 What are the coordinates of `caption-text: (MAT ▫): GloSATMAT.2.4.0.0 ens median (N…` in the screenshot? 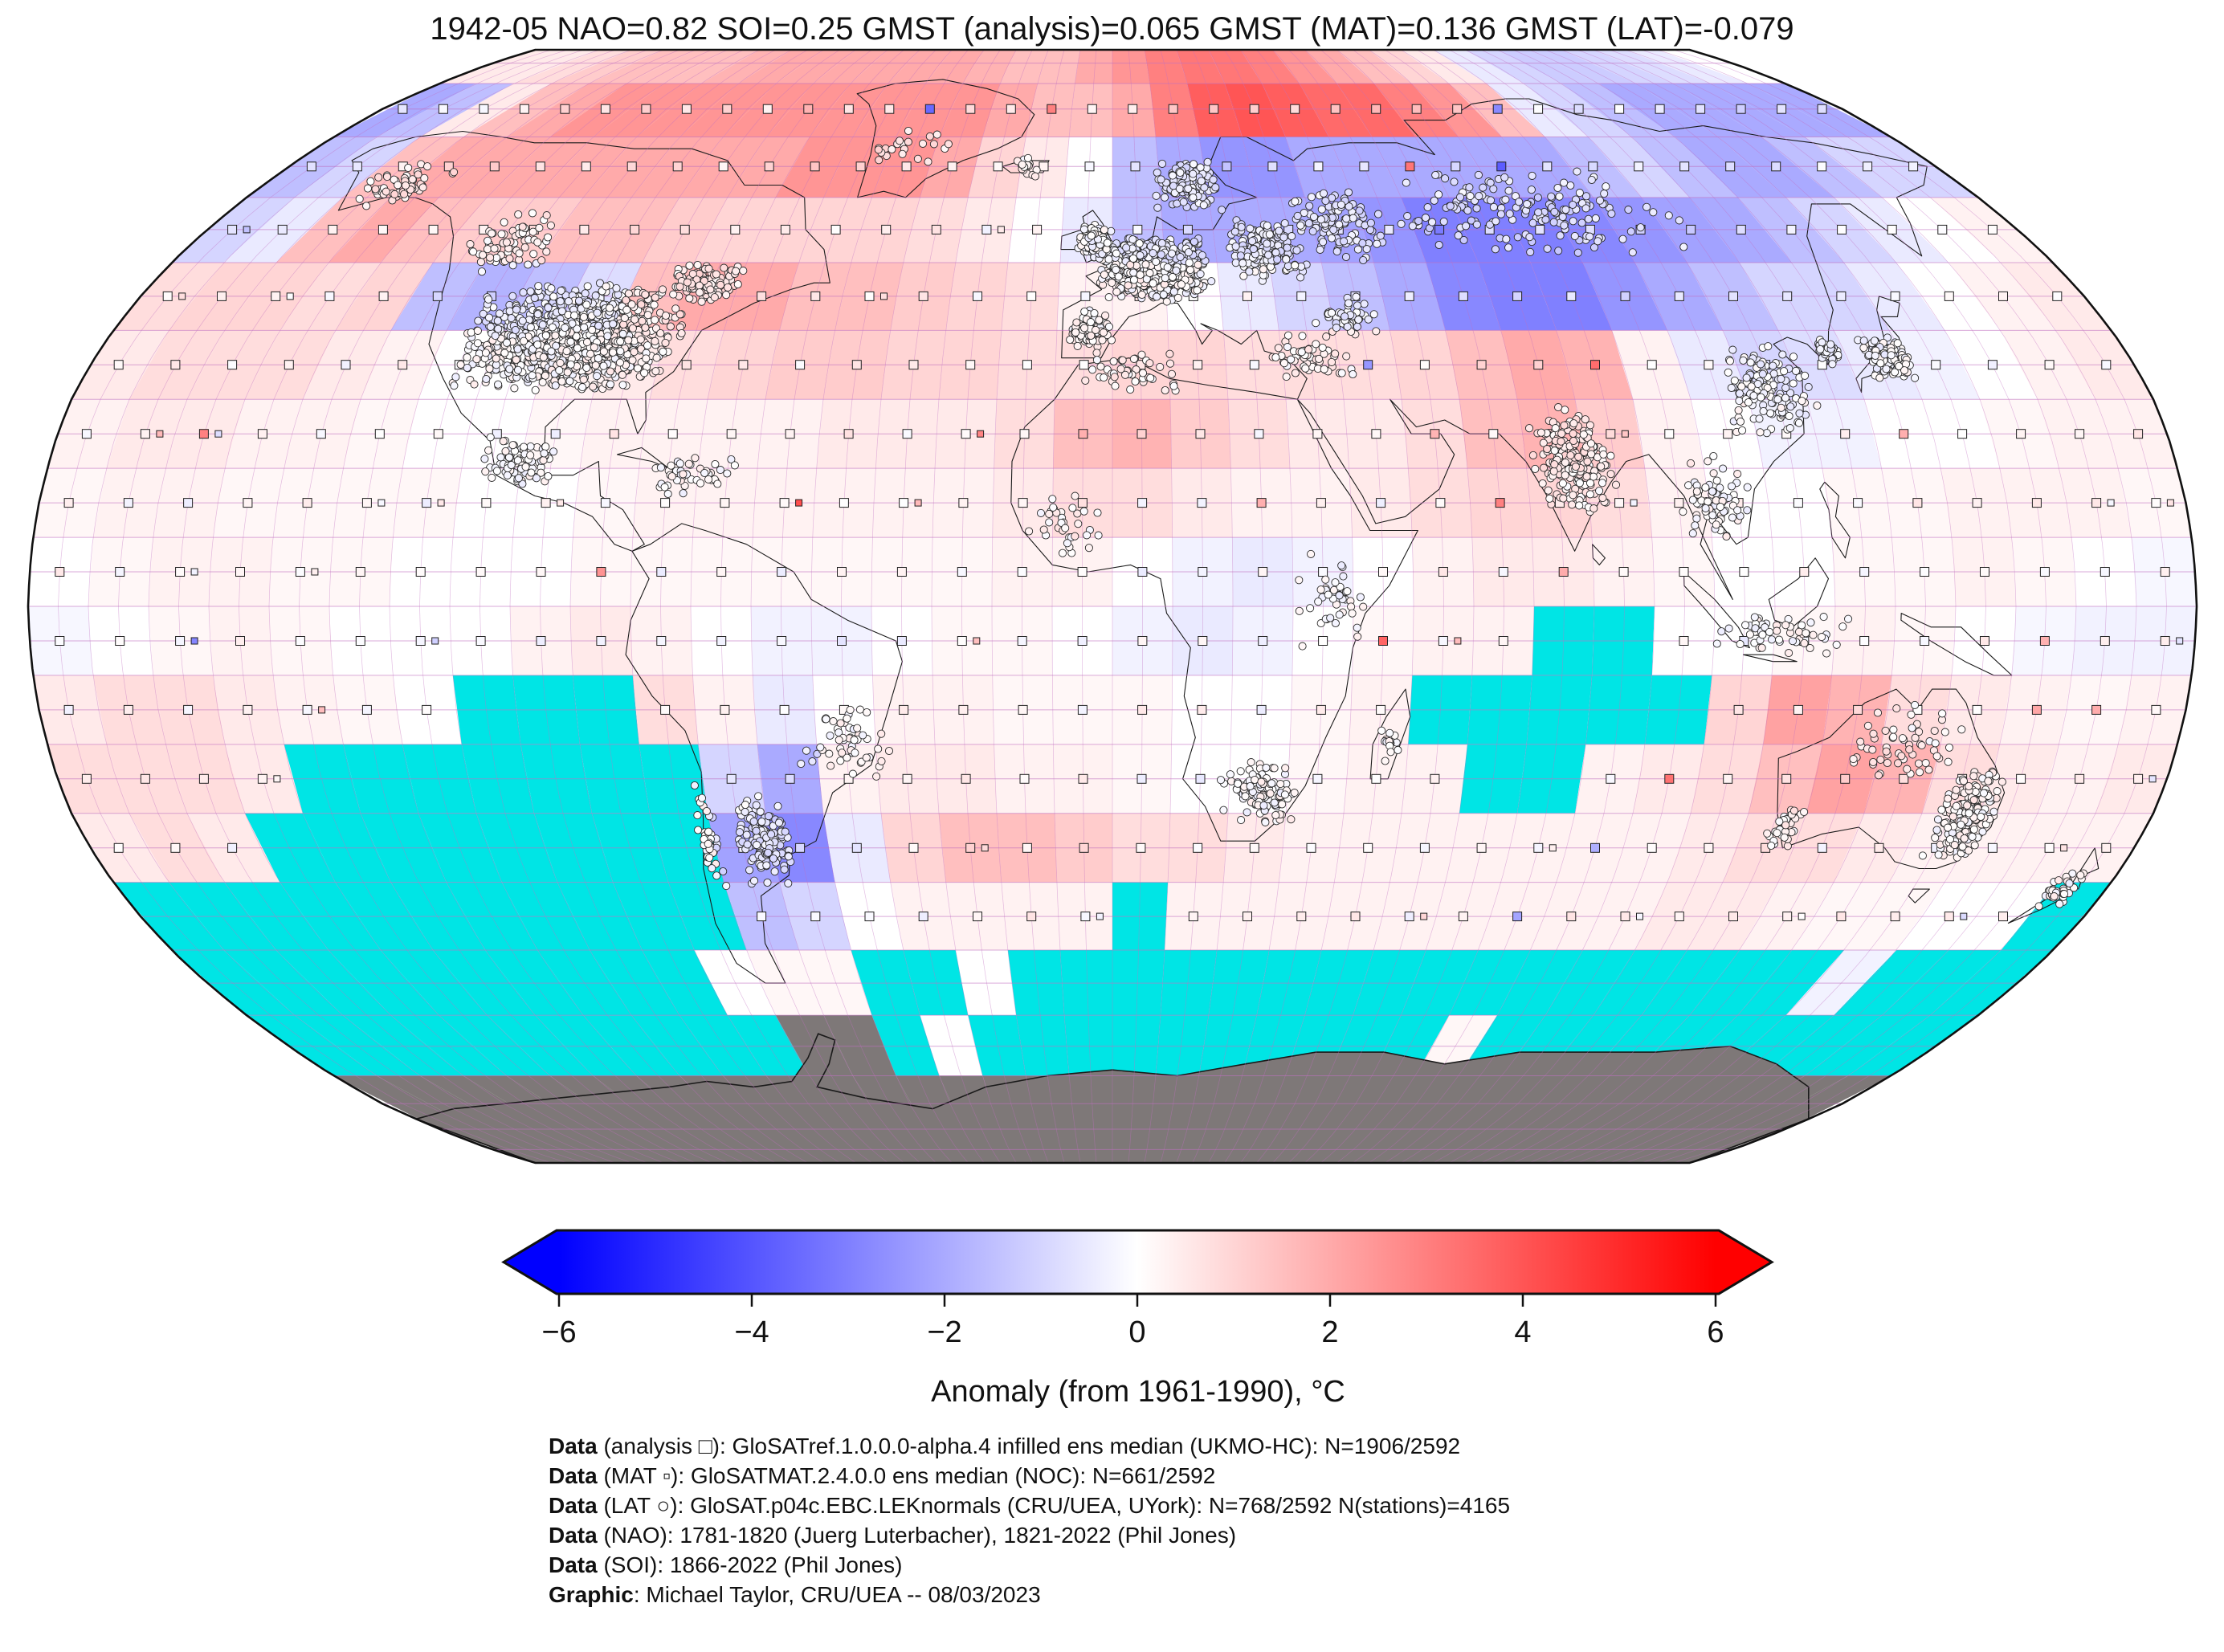 It's located at (906, 1475).